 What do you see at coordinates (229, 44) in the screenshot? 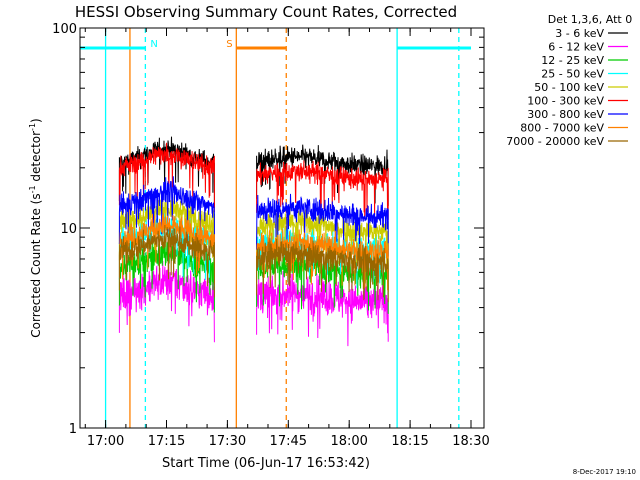
I see `saa-bar-label-1: S` at bounding box center [229, 44].